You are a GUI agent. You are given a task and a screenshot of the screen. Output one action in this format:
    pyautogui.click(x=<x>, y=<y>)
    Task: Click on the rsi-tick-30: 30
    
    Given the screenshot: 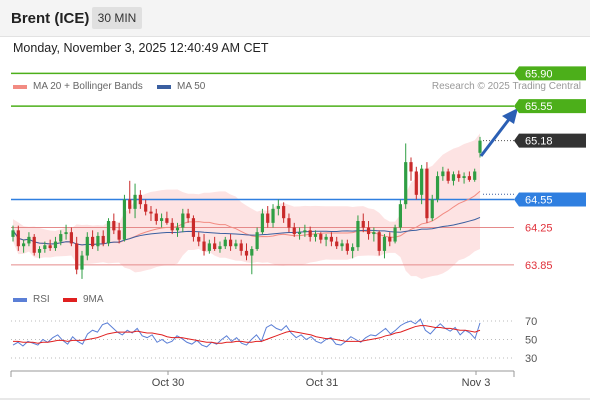 What is the action you would take?
    pyautogui.click(x=531, y=359)
    